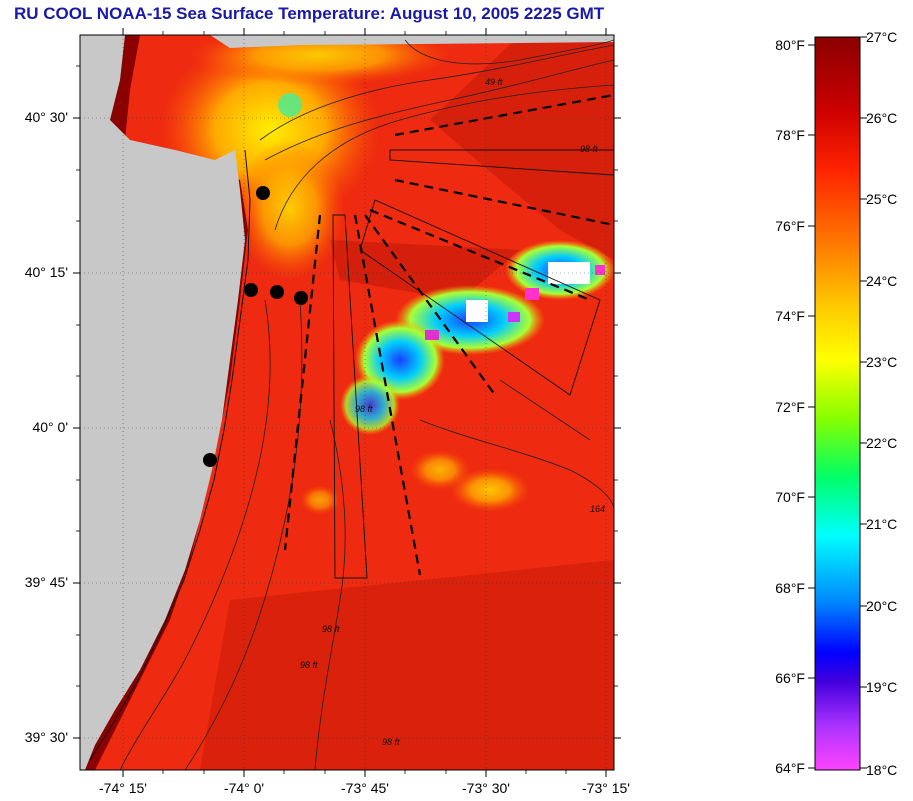 Image resolution: width=913 pixels, height=801 pixels. I want to click on cool-spot-north, so click(290, 105).